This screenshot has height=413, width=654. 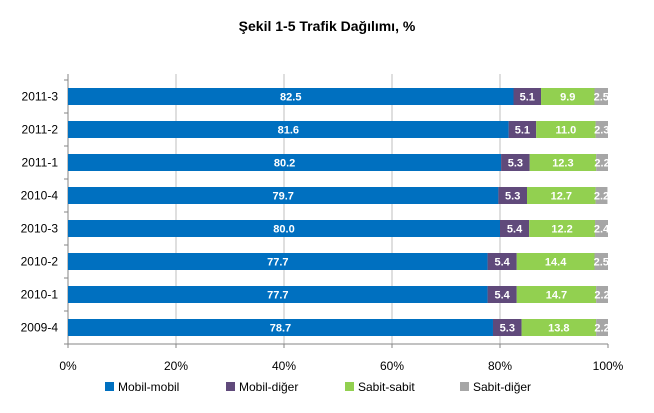 I want to click on y-tick-label: 2011-3, so click(x=40, y=97).